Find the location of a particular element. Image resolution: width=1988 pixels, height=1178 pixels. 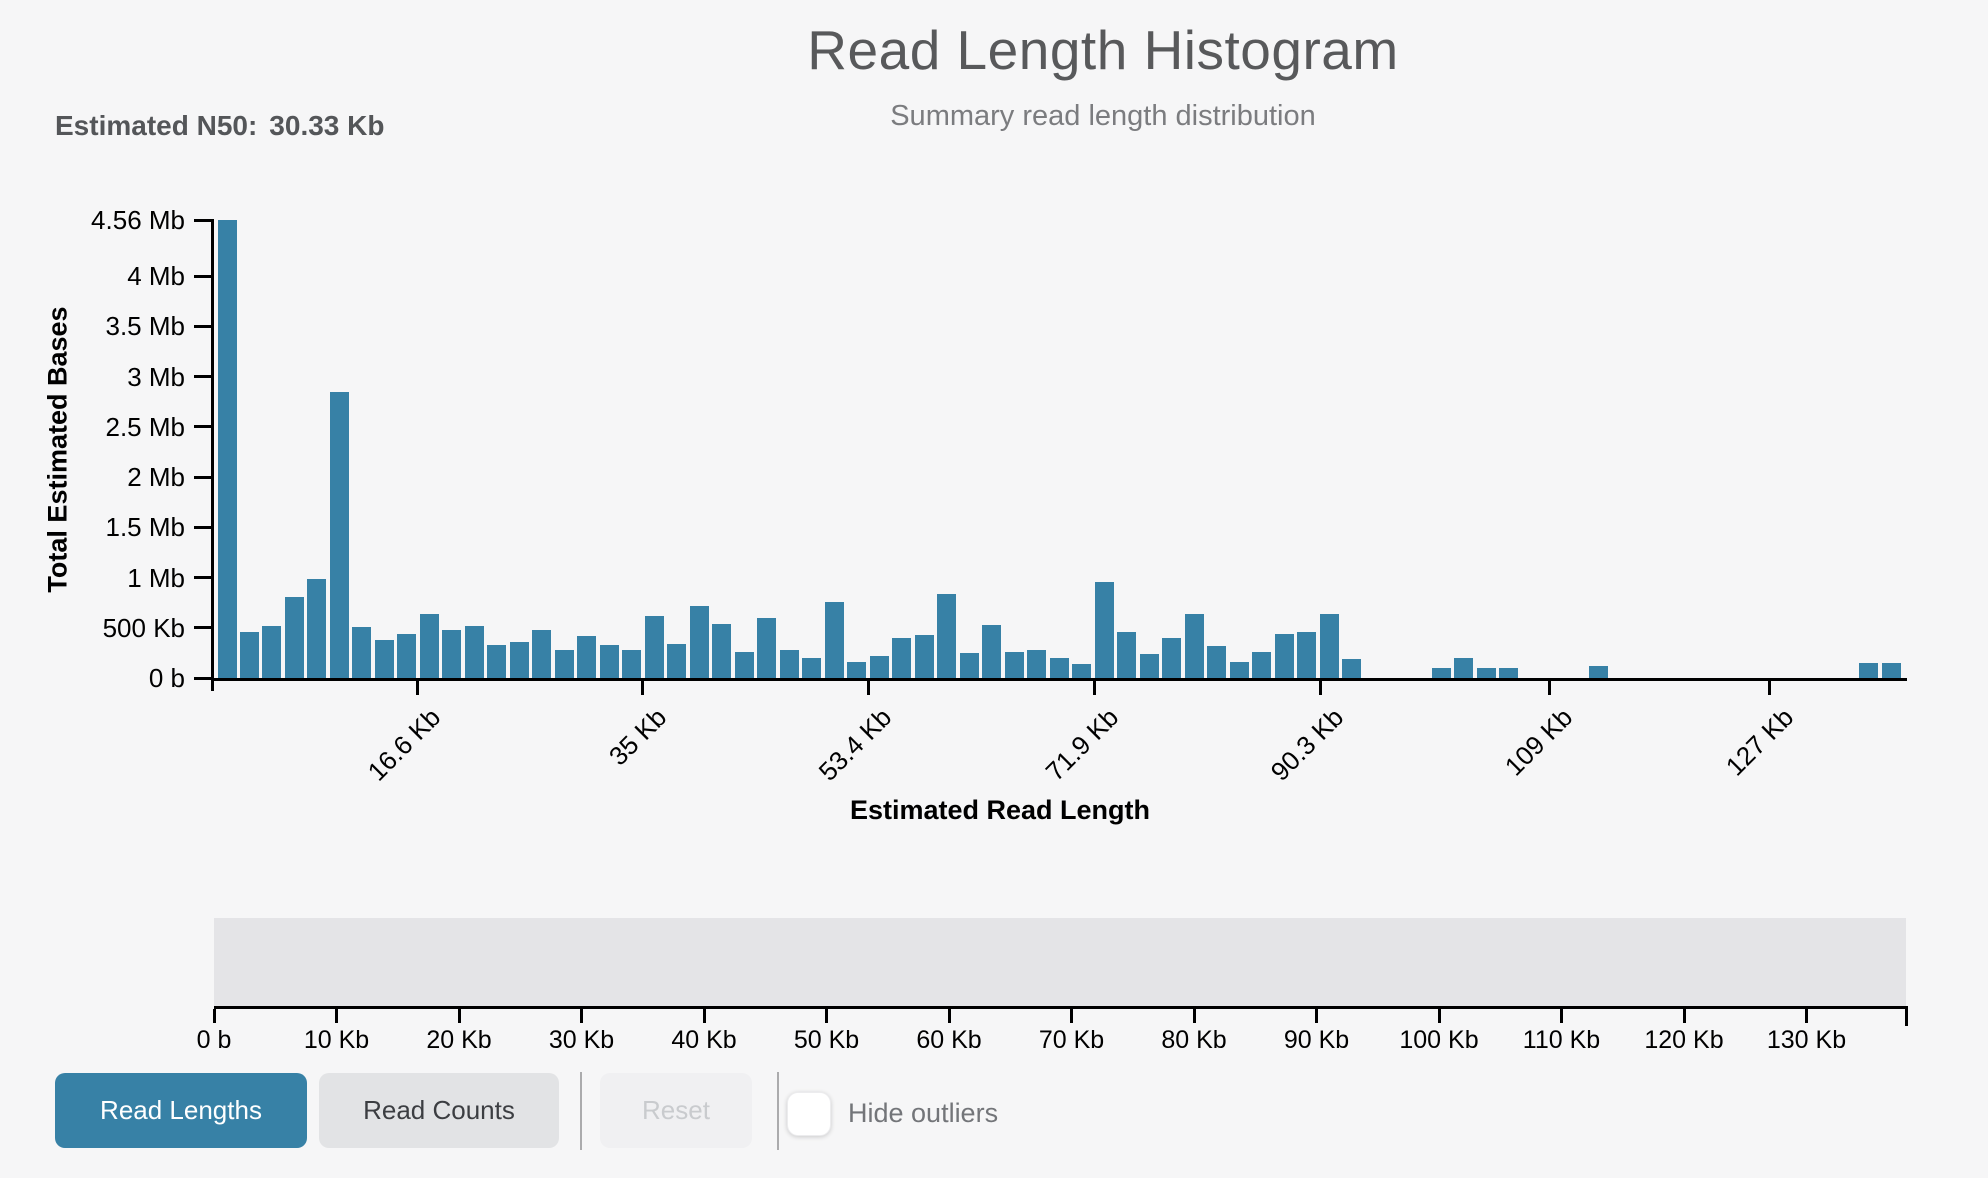

navigator-axis-tick-label: 60 Kb is located at coordinates (949, 1040).